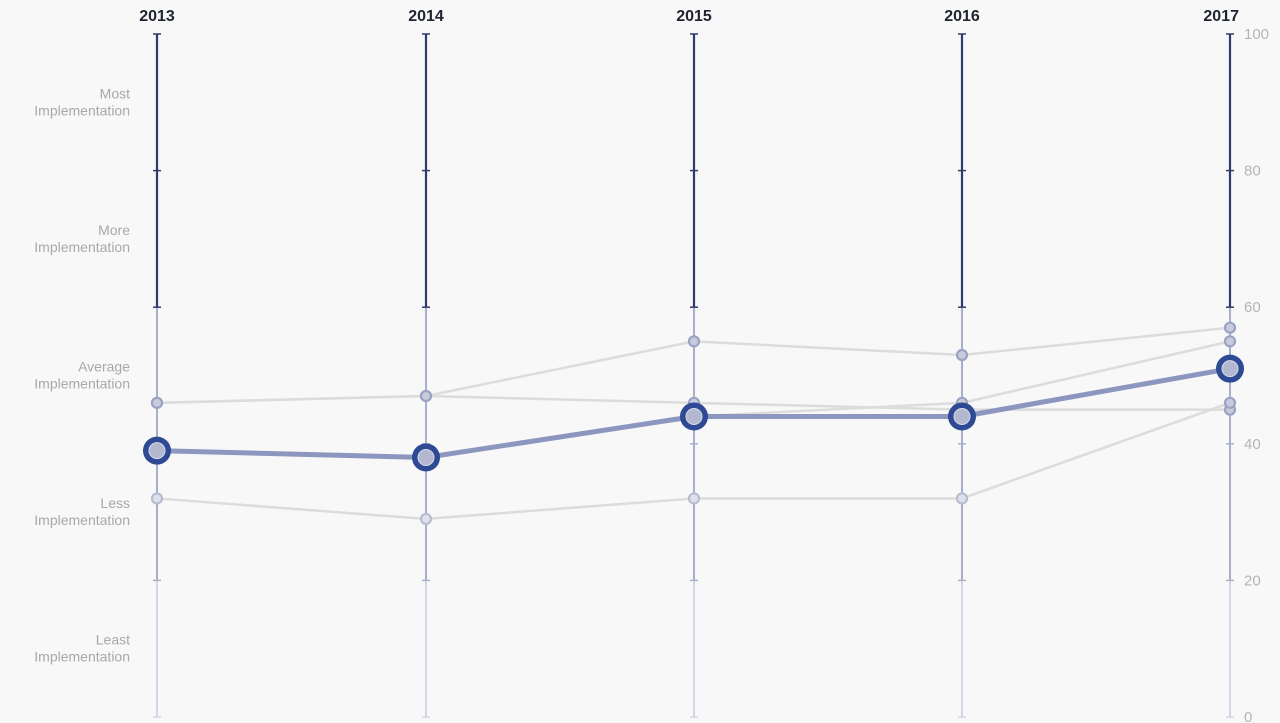 This screenshot has width=1280, height=723. What do you see at coordinates (1252, 307) in the screenshot?
I see `y-tick-label: 60` at bounding box center [1252, 307].